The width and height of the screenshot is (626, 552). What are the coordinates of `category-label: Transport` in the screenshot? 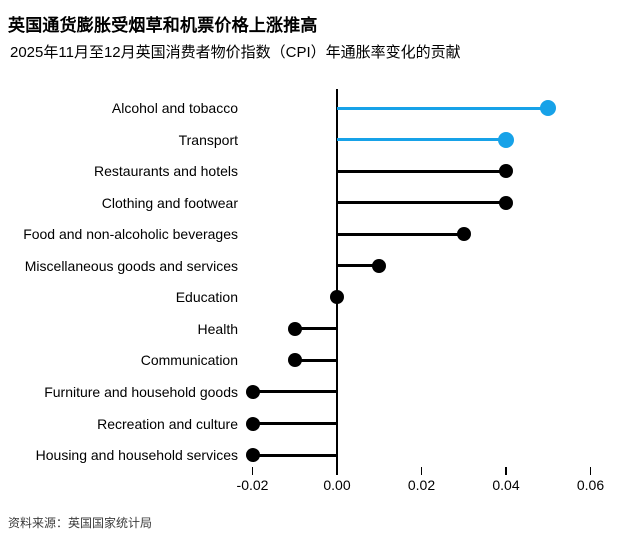 It's located at (208, 139).